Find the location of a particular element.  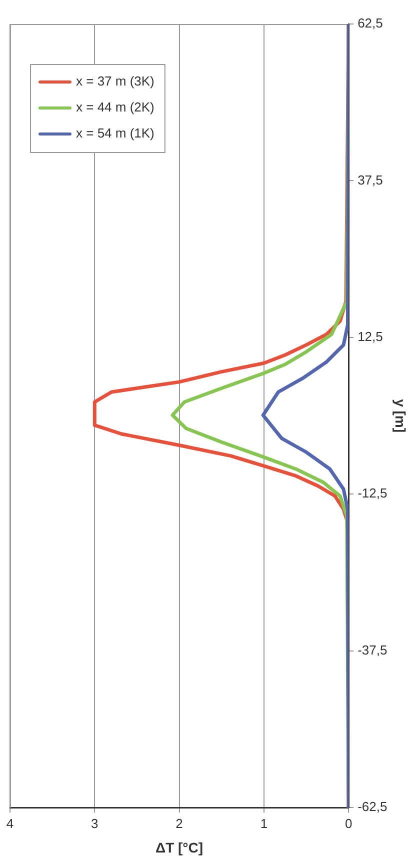

y-tick-label: -62,5 is located at coordinates (373, 806).